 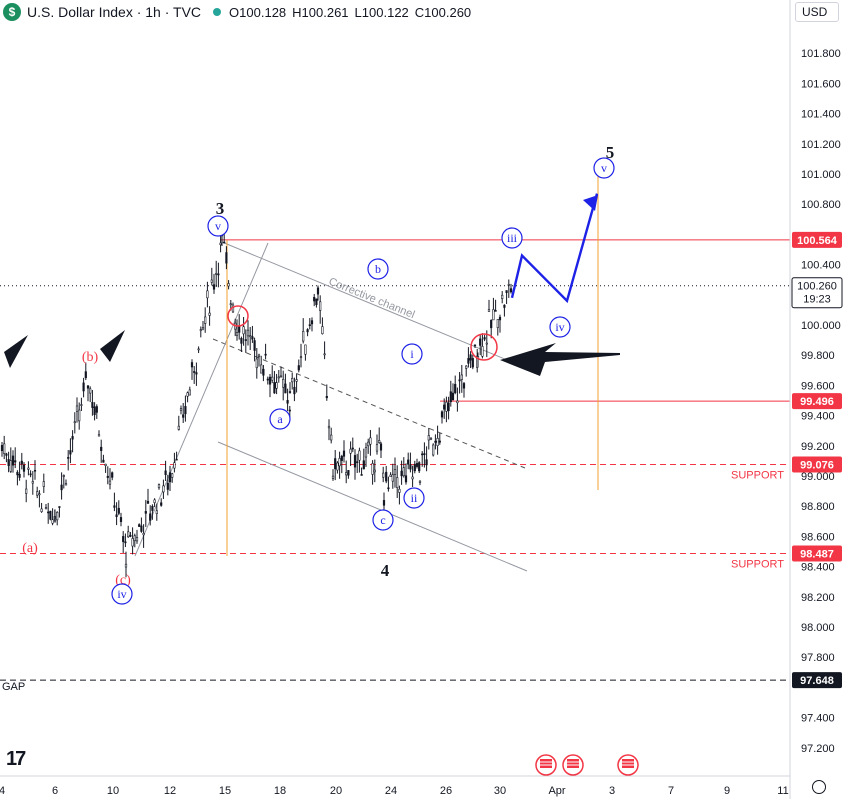 I want to click on y-tick-label: 99.800, so click(x=818, y=356).